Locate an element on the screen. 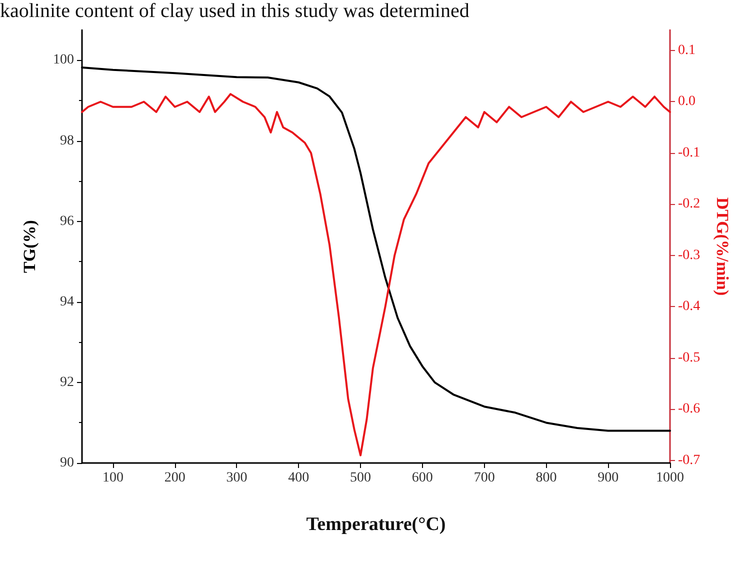 The image size is (753, 571). y2-tick-label: 0.0 is located at coordinates (687, 102).